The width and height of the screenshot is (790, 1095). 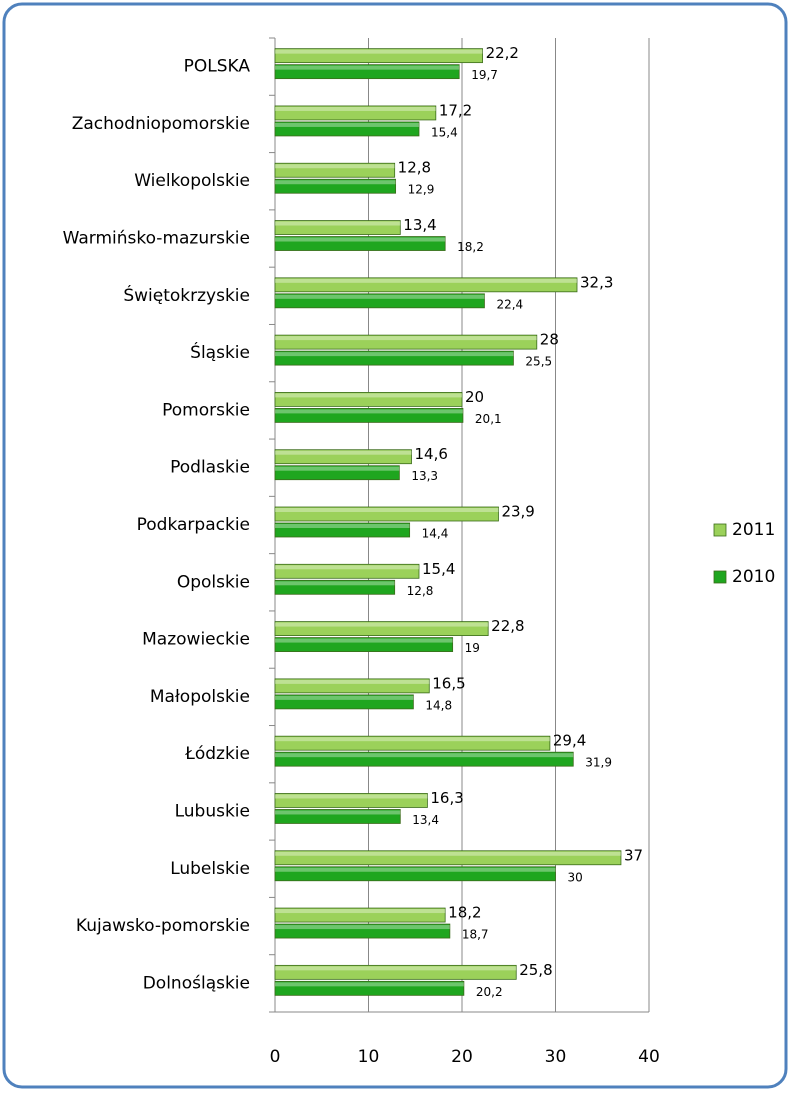 I want to click on x-tick-label: 20, so click(x=462, y=1057).